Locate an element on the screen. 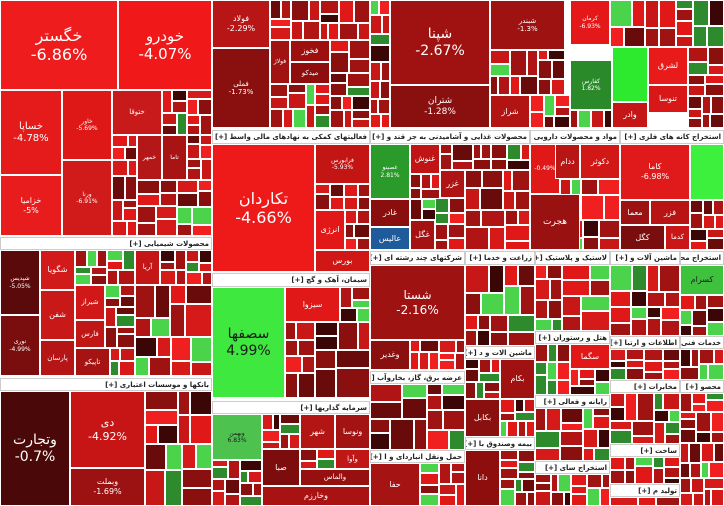 This screenshot has width=724, height=506. sector-header: عرضه برق، گاز، بخاروآب [+] is located at coordinates (417, 377).